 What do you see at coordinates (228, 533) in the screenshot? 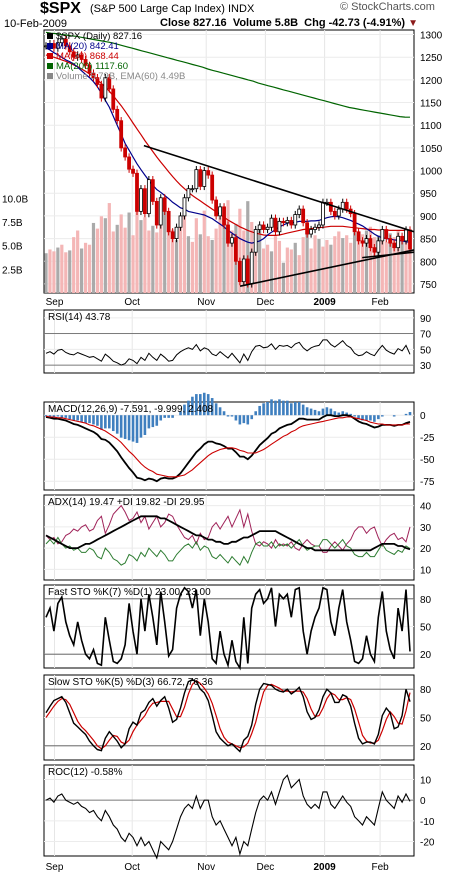
I see `adx-line` at bounding box center [228, 533].